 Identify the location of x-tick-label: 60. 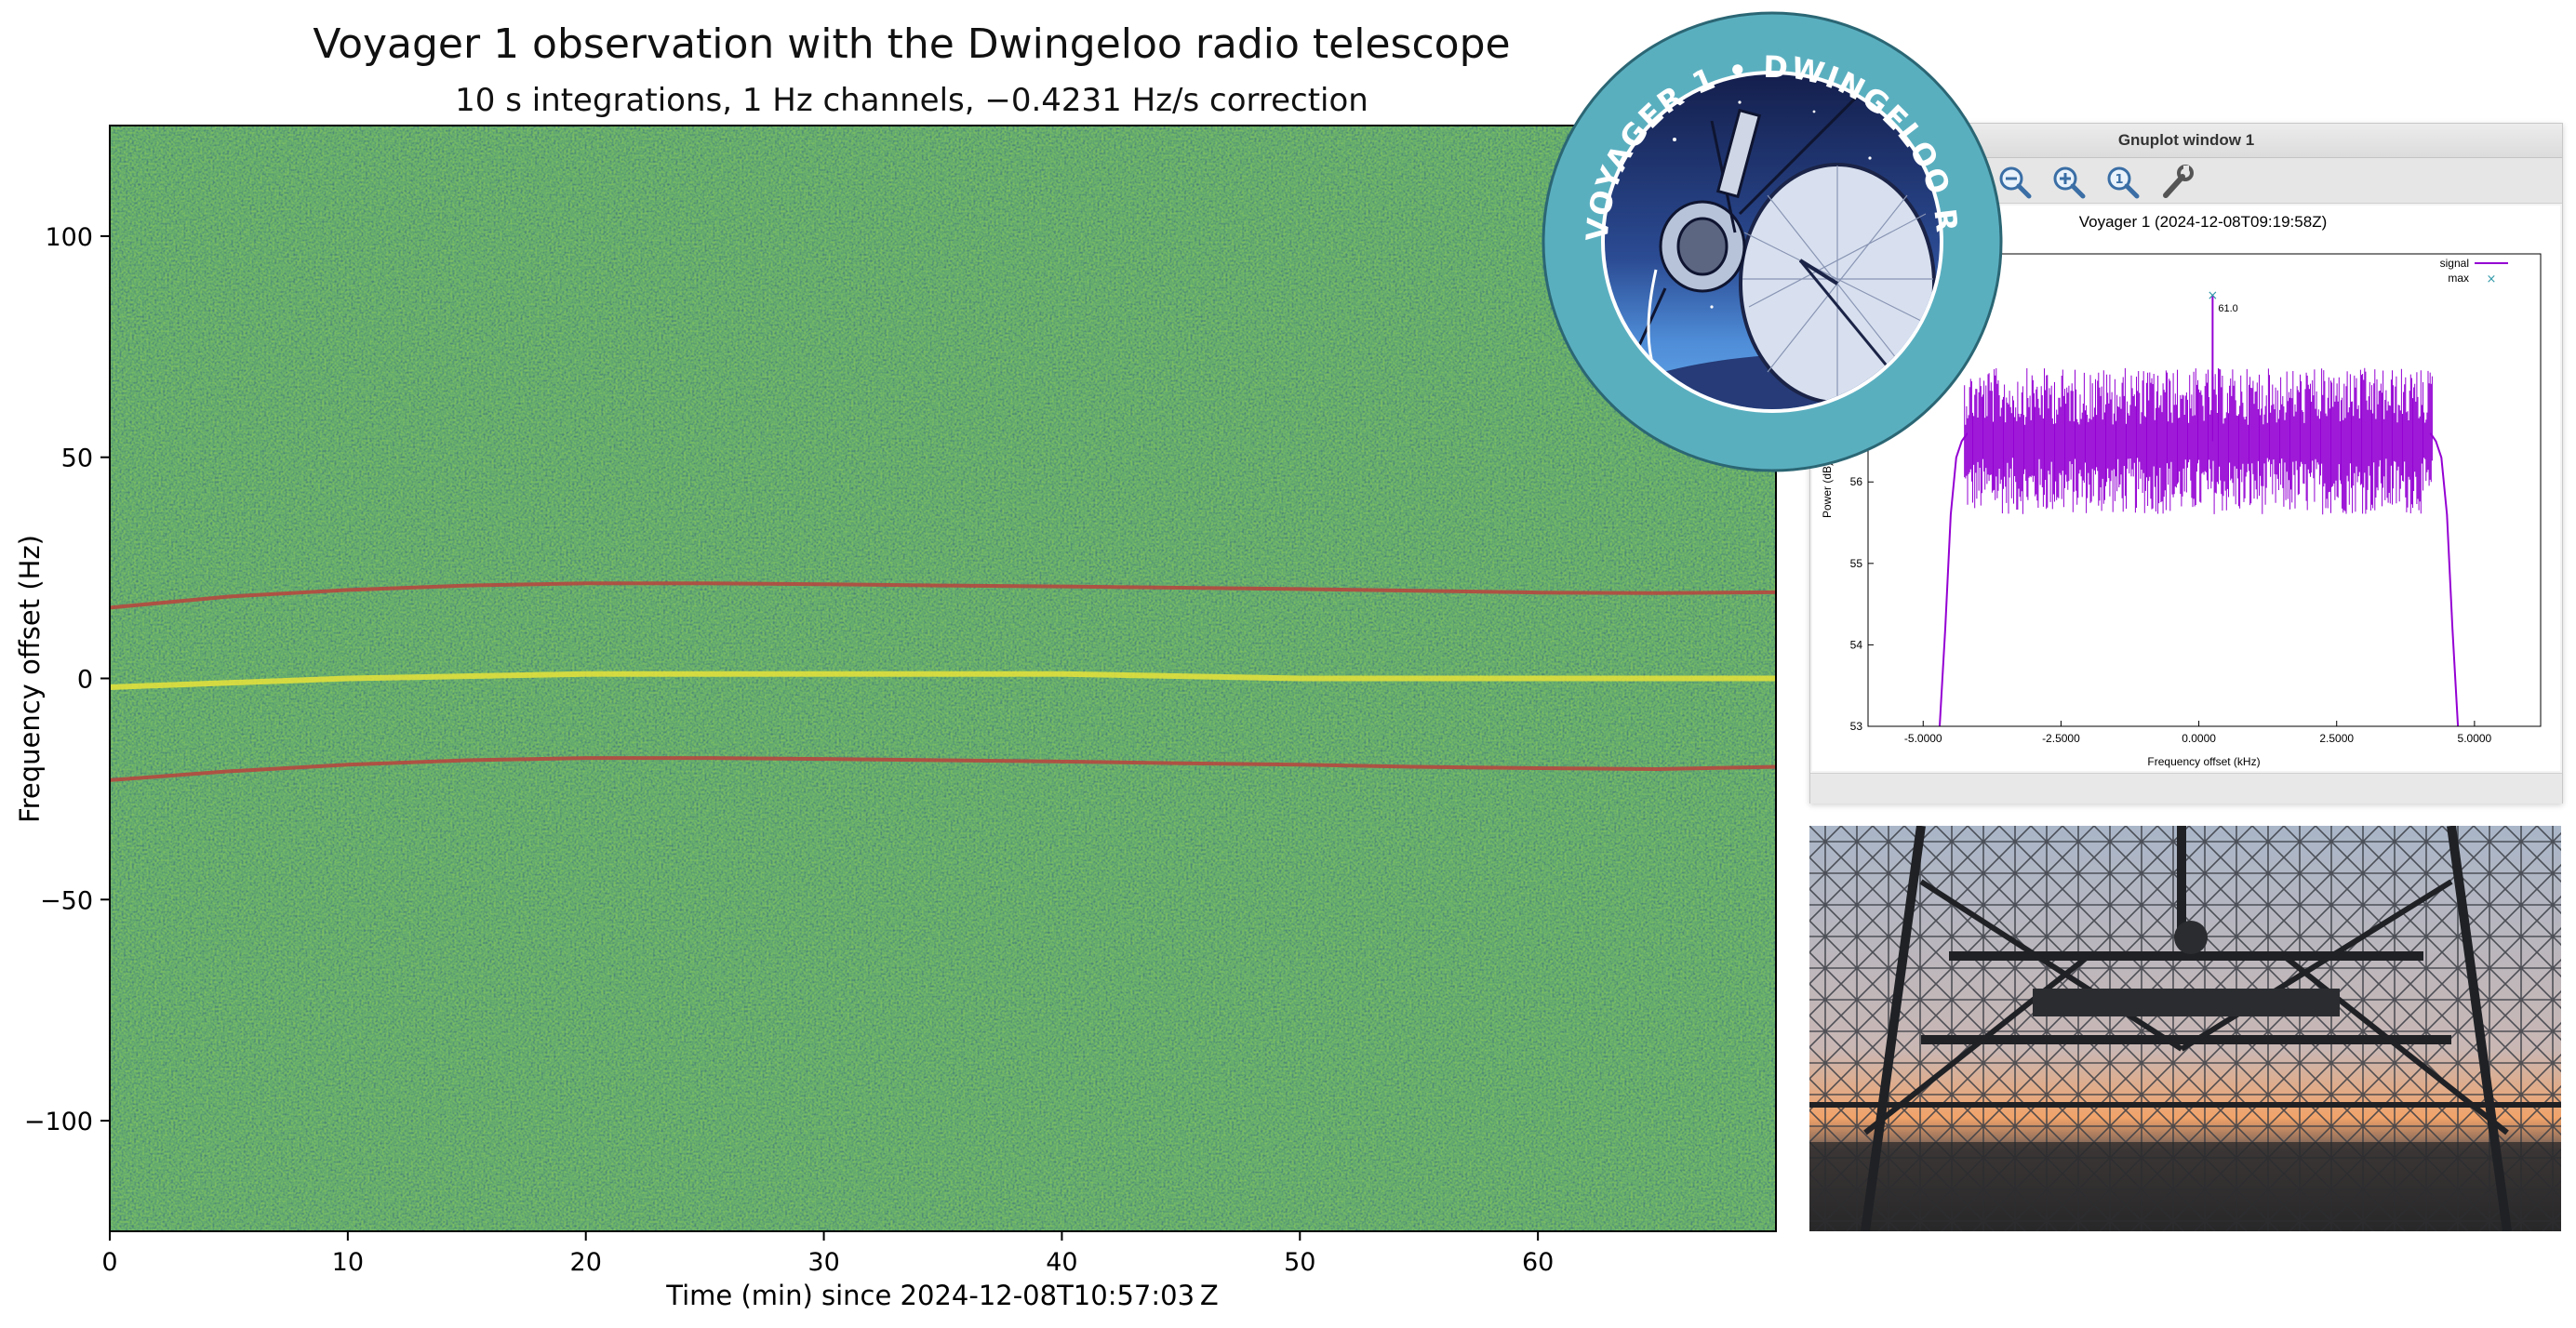
(1538, 1263).